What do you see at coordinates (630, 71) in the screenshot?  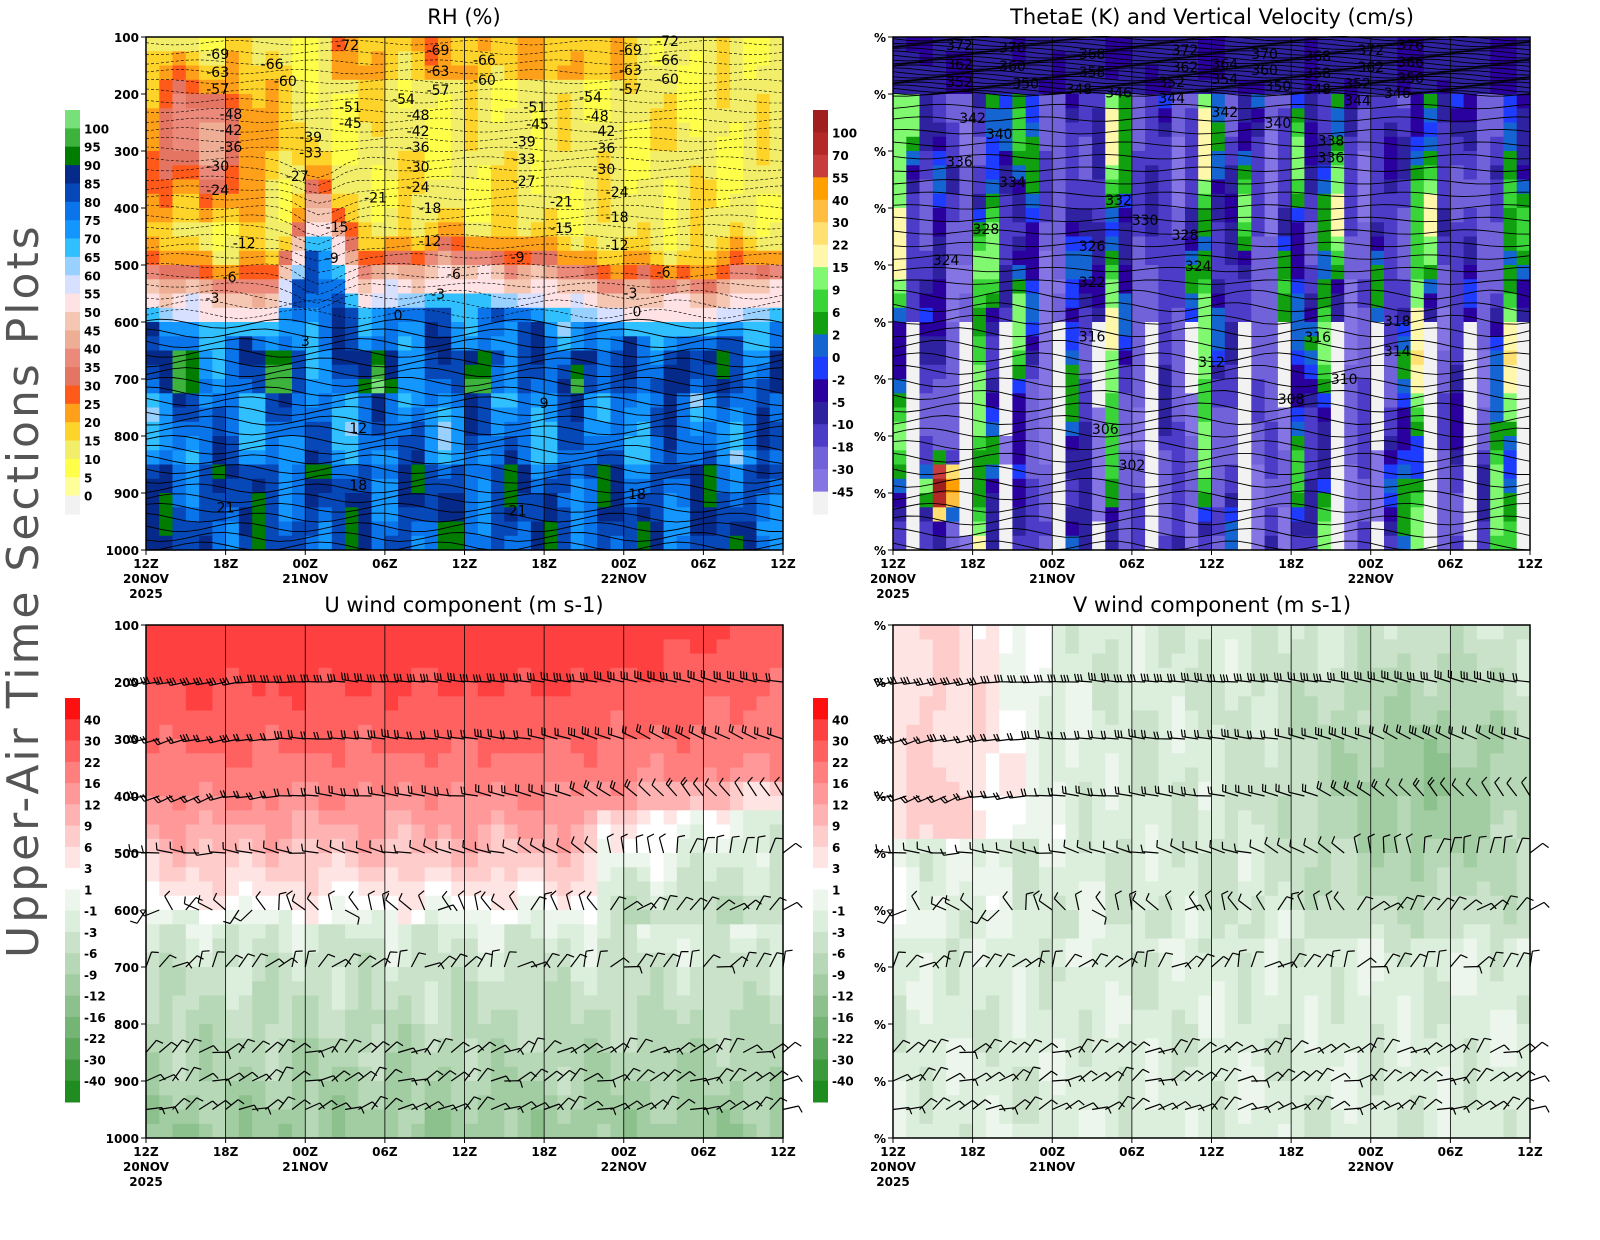 I see `contour-label: -63` at bounding box center [630, 71].